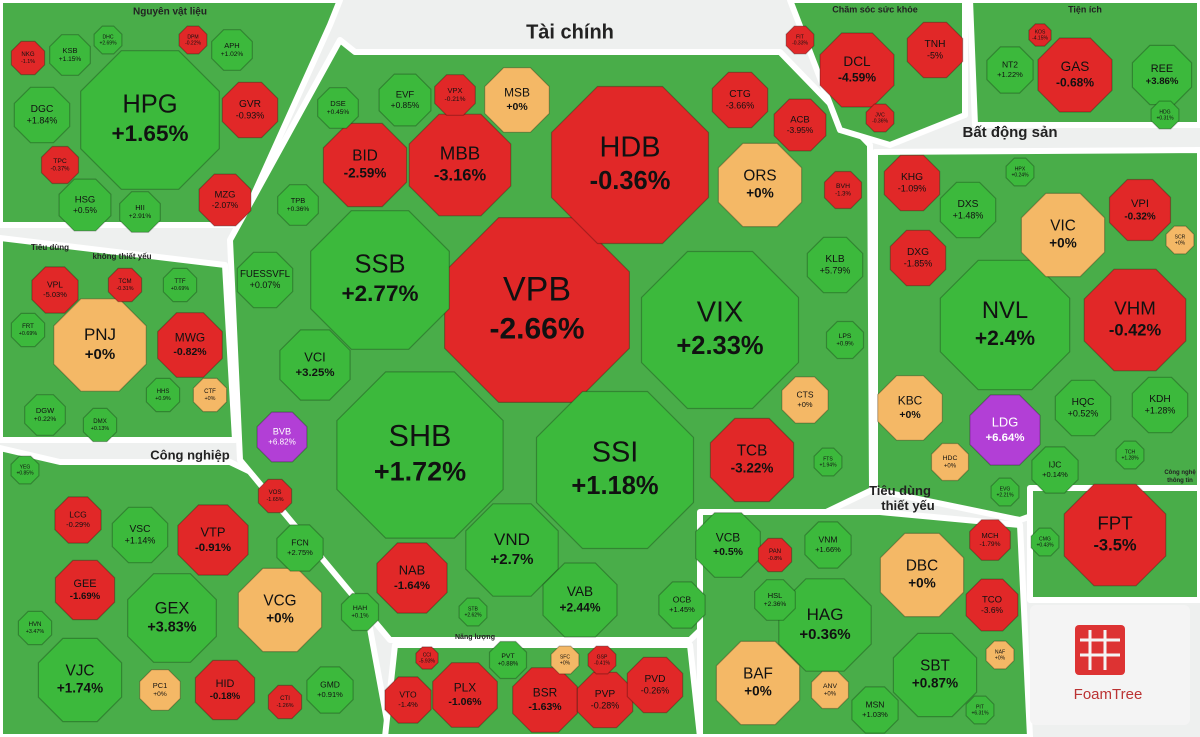  Describe the element at coordinates (545, 693) in the screenshot. I see `cell-ticker: BSR` at that location.